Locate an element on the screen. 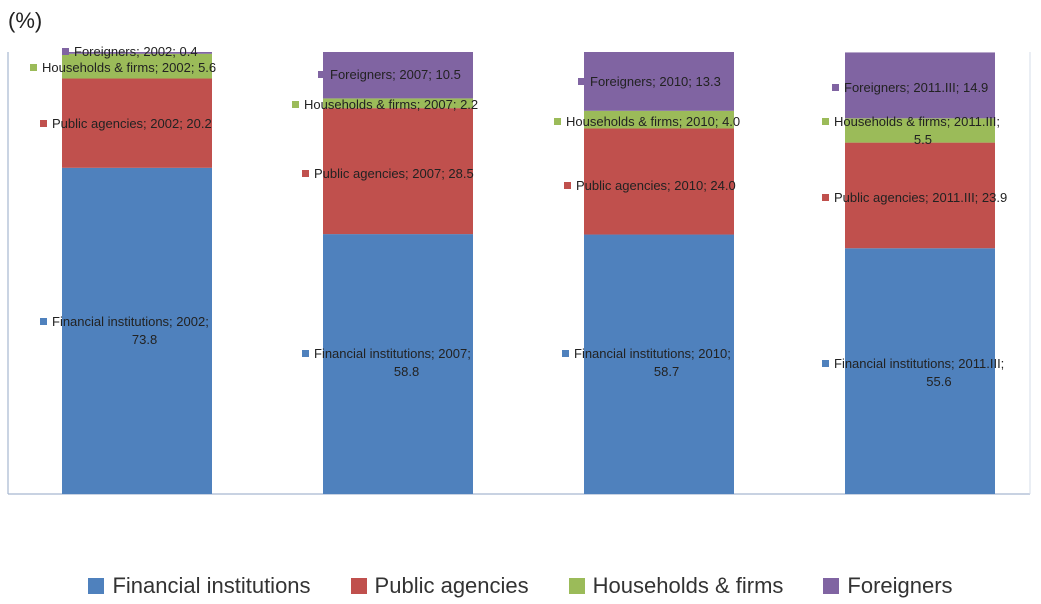 The width and height of the screenshot is (1041, 604). bar-households-firms-2010 is located at coordinates (659, 119).